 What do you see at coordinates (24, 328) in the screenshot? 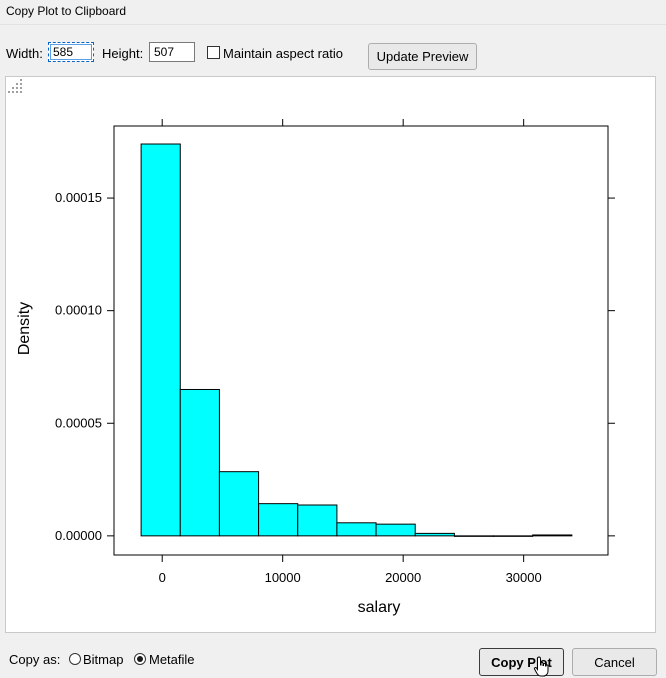
I see `y-axis-label: Density` at bounding box center [24, 328].